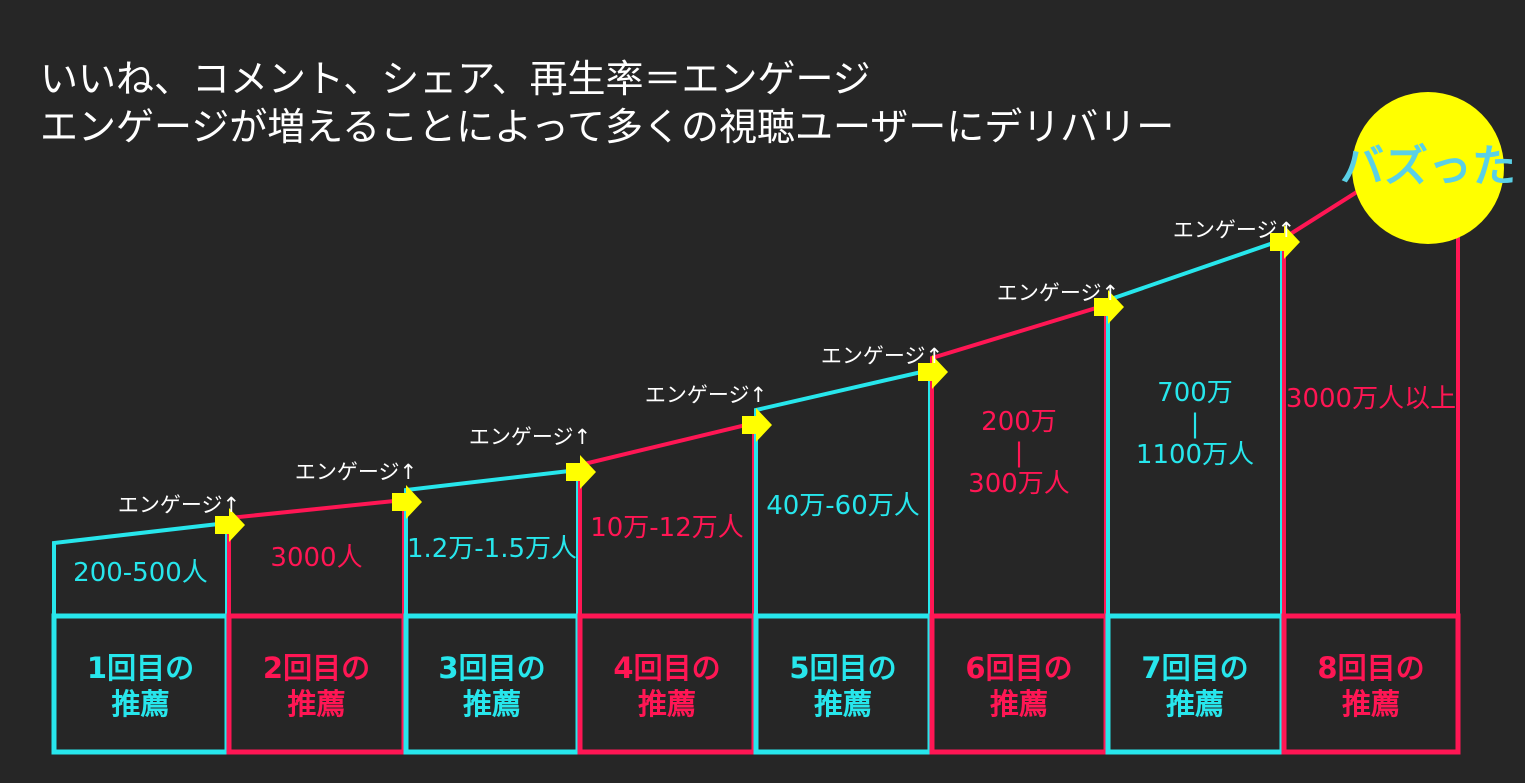  I want to click on rec-label-line1: 4回目の, so click(666, 668).